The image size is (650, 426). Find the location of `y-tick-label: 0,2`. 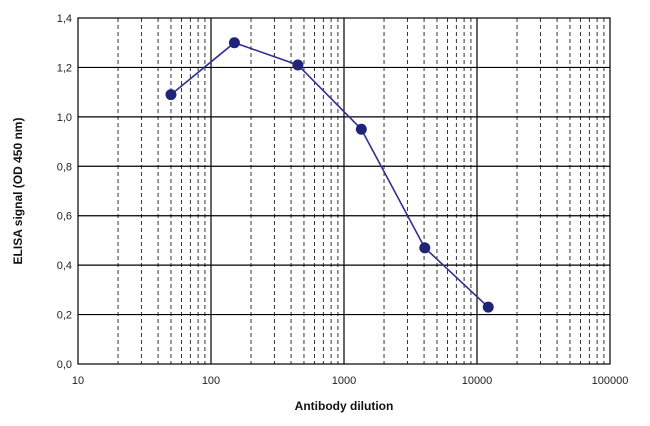

y-tick-label: 0,2 is located at coordinates (64, 316).